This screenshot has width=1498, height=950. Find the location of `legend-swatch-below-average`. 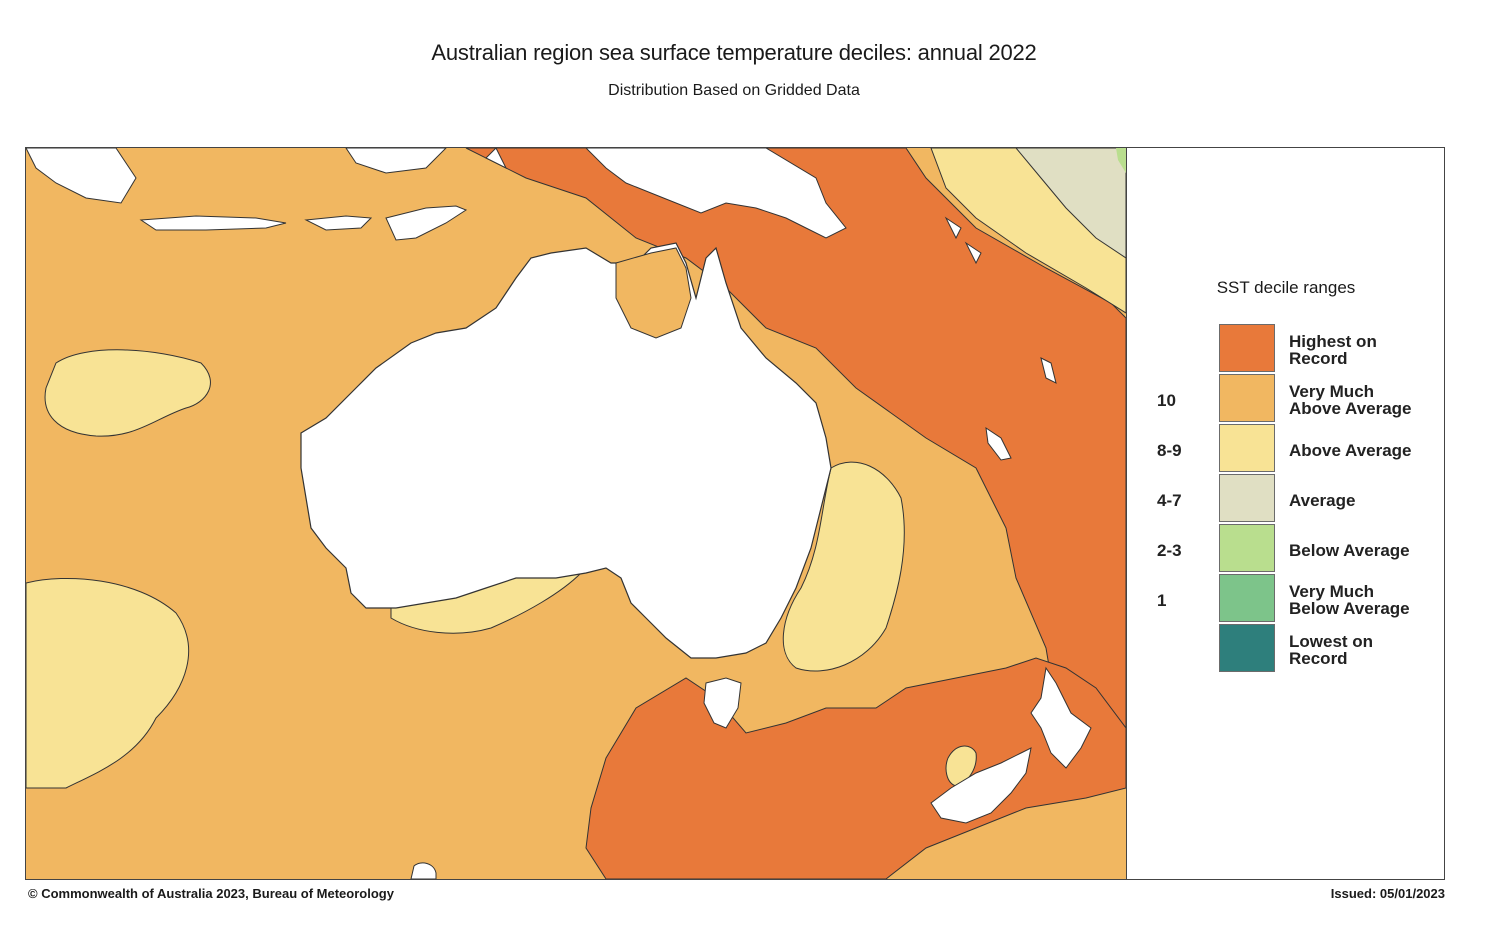

legend-swatch-below-average is located at coordinates (1247, 548).